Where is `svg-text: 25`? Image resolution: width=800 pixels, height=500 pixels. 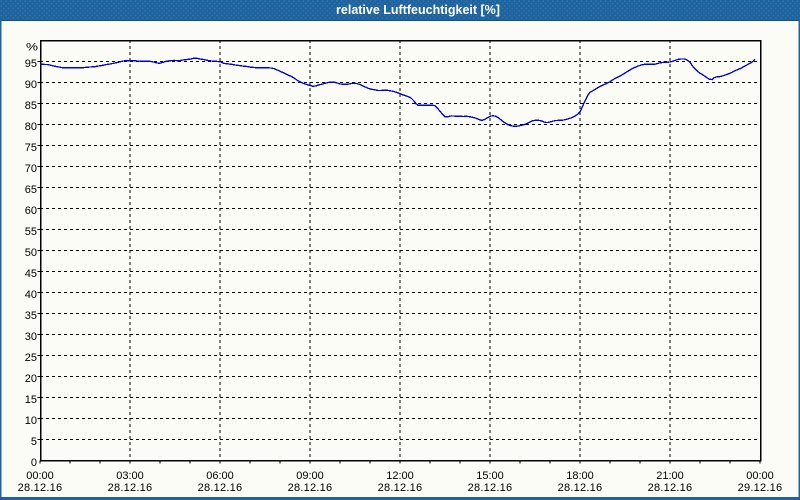
svg-text: 25 is located at coordinates (31, 358).